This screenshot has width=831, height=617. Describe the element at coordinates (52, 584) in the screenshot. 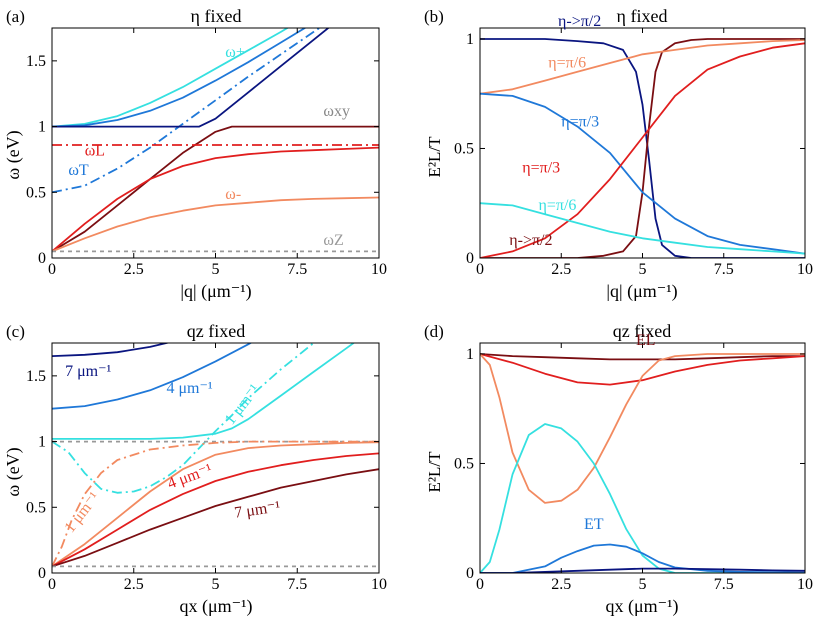

I see `x-tick-label-c-0: 0` at that location.